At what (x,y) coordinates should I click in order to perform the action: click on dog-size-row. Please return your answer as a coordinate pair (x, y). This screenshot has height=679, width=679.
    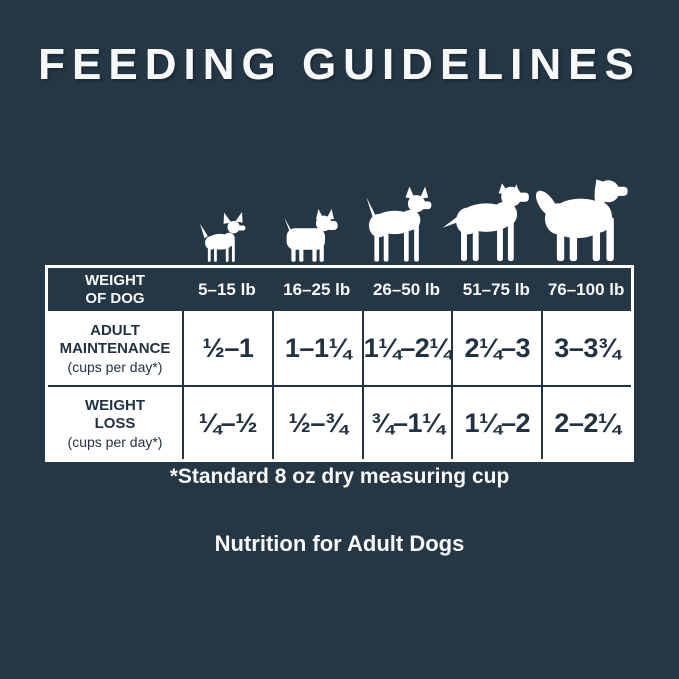
    Looking at the image, I should click on (406, 216).